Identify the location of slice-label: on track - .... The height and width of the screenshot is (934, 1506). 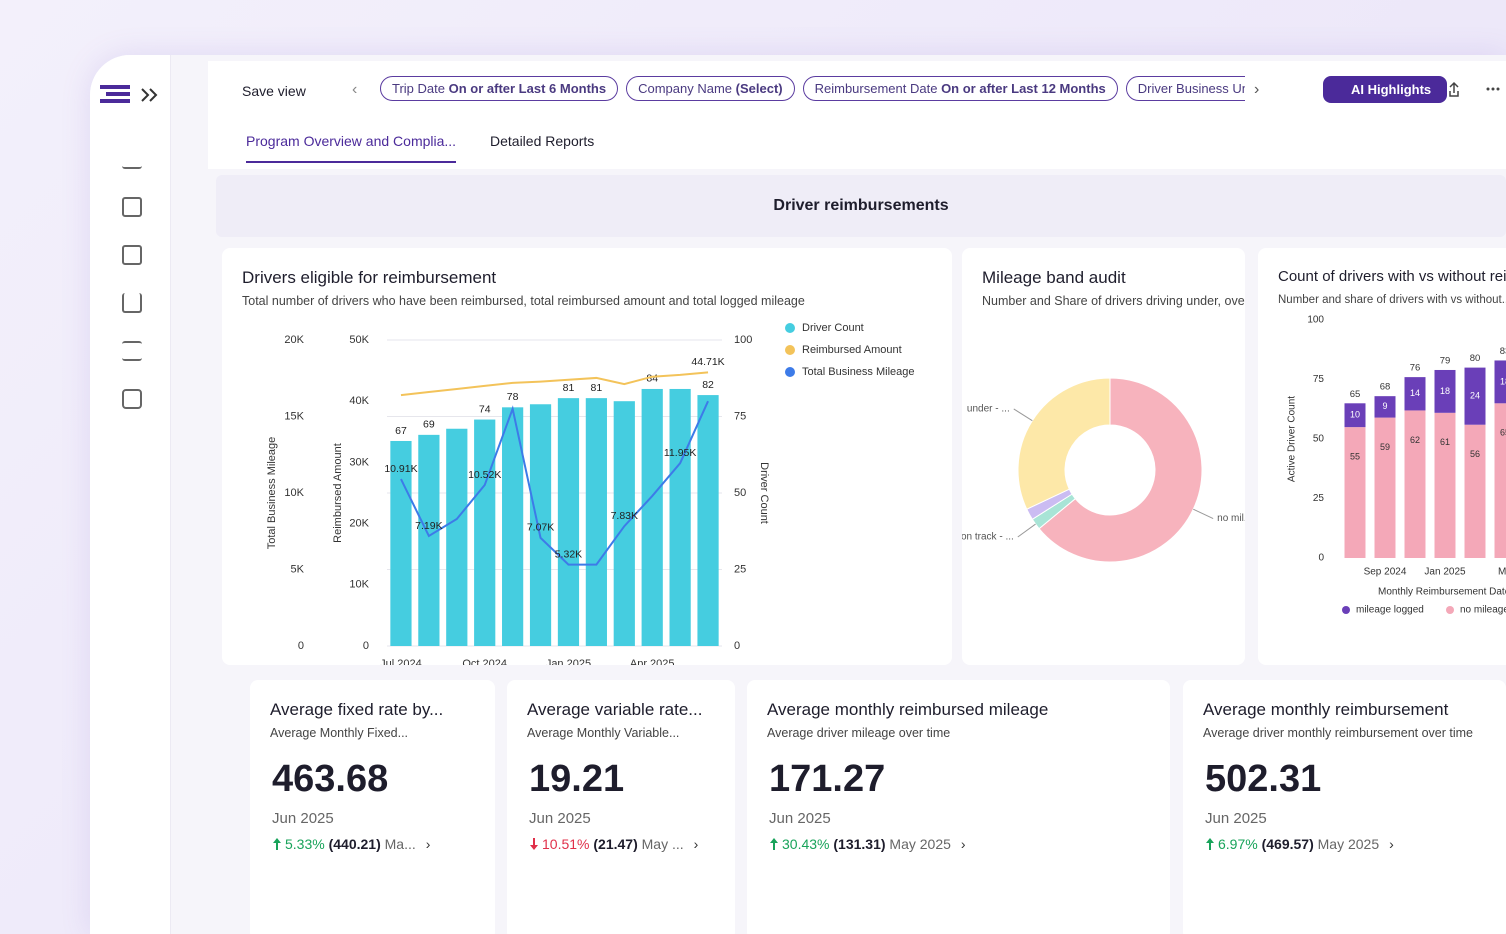
(988, 537).